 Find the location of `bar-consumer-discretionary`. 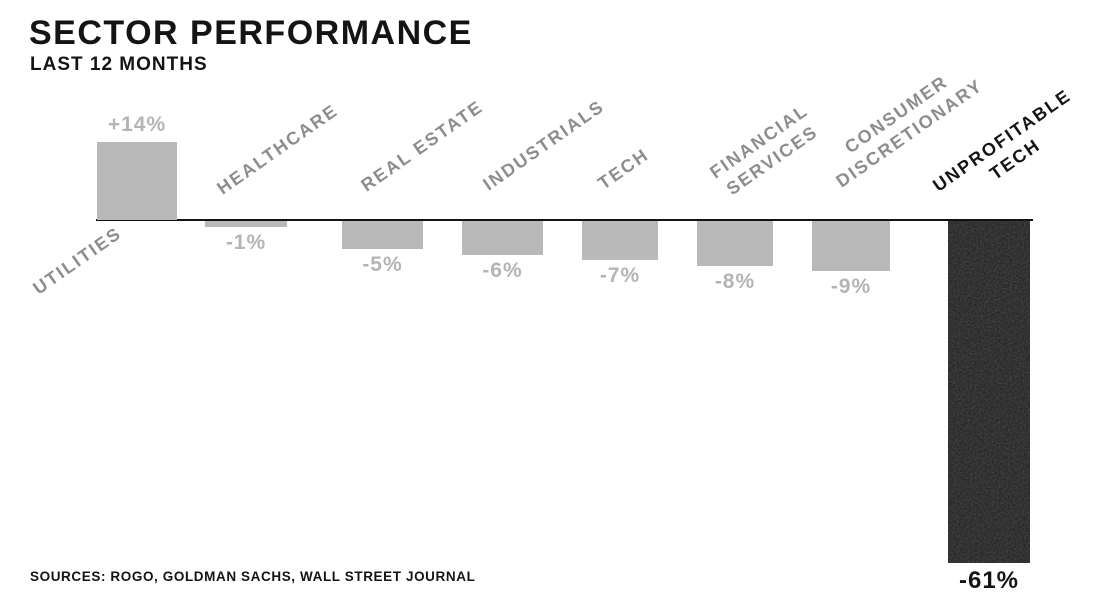

bar-consumer-discretionary is located at coordinates (851, 246).